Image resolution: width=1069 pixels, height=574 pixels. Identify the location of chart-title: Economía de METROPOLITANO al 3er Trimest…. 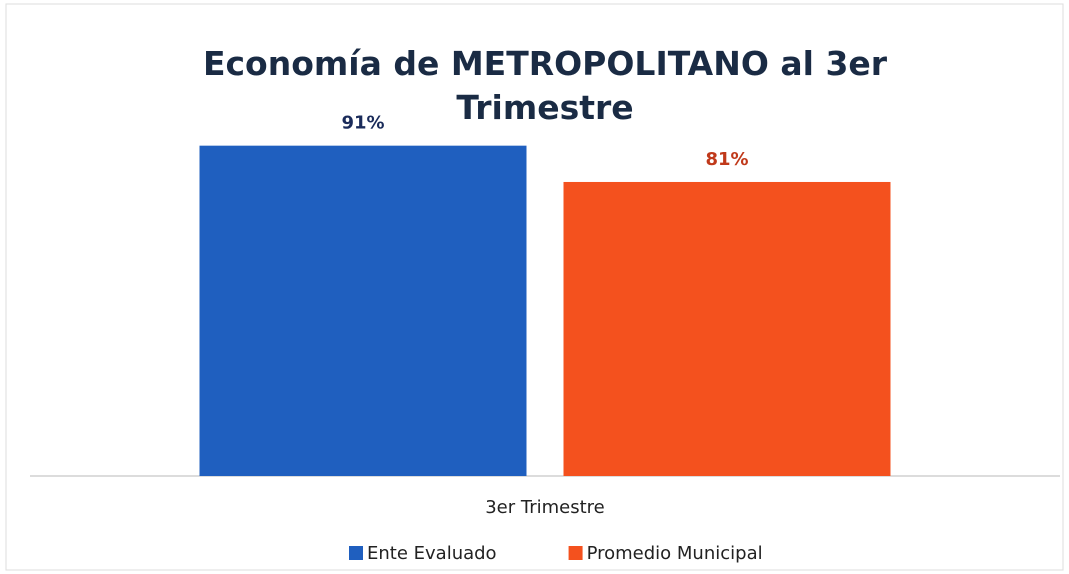
(545, 85).